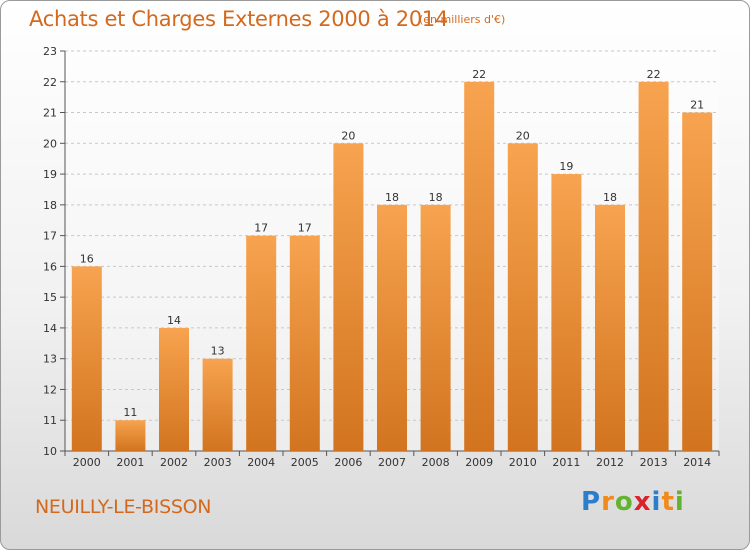 The image size is (750, 550). What do you see at coordinates (50, 236) in the screenshot?
I see `y-tick-label: 17` at bounding box center [50, 236].